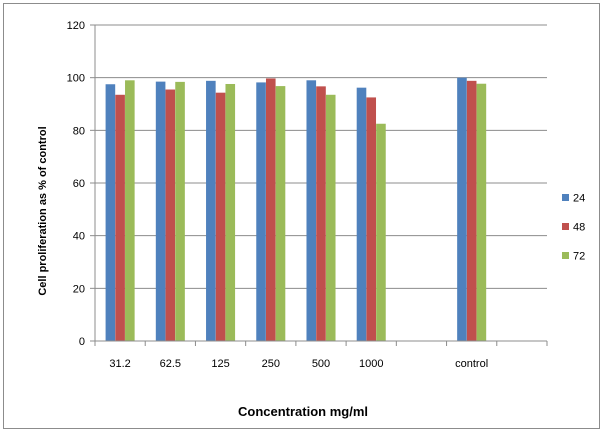 The width and height of the screenshot is (604, 432). Describe the element at coordinates (130, 211) in the screenshot. I see `bar-series-72-31.2` at that location.